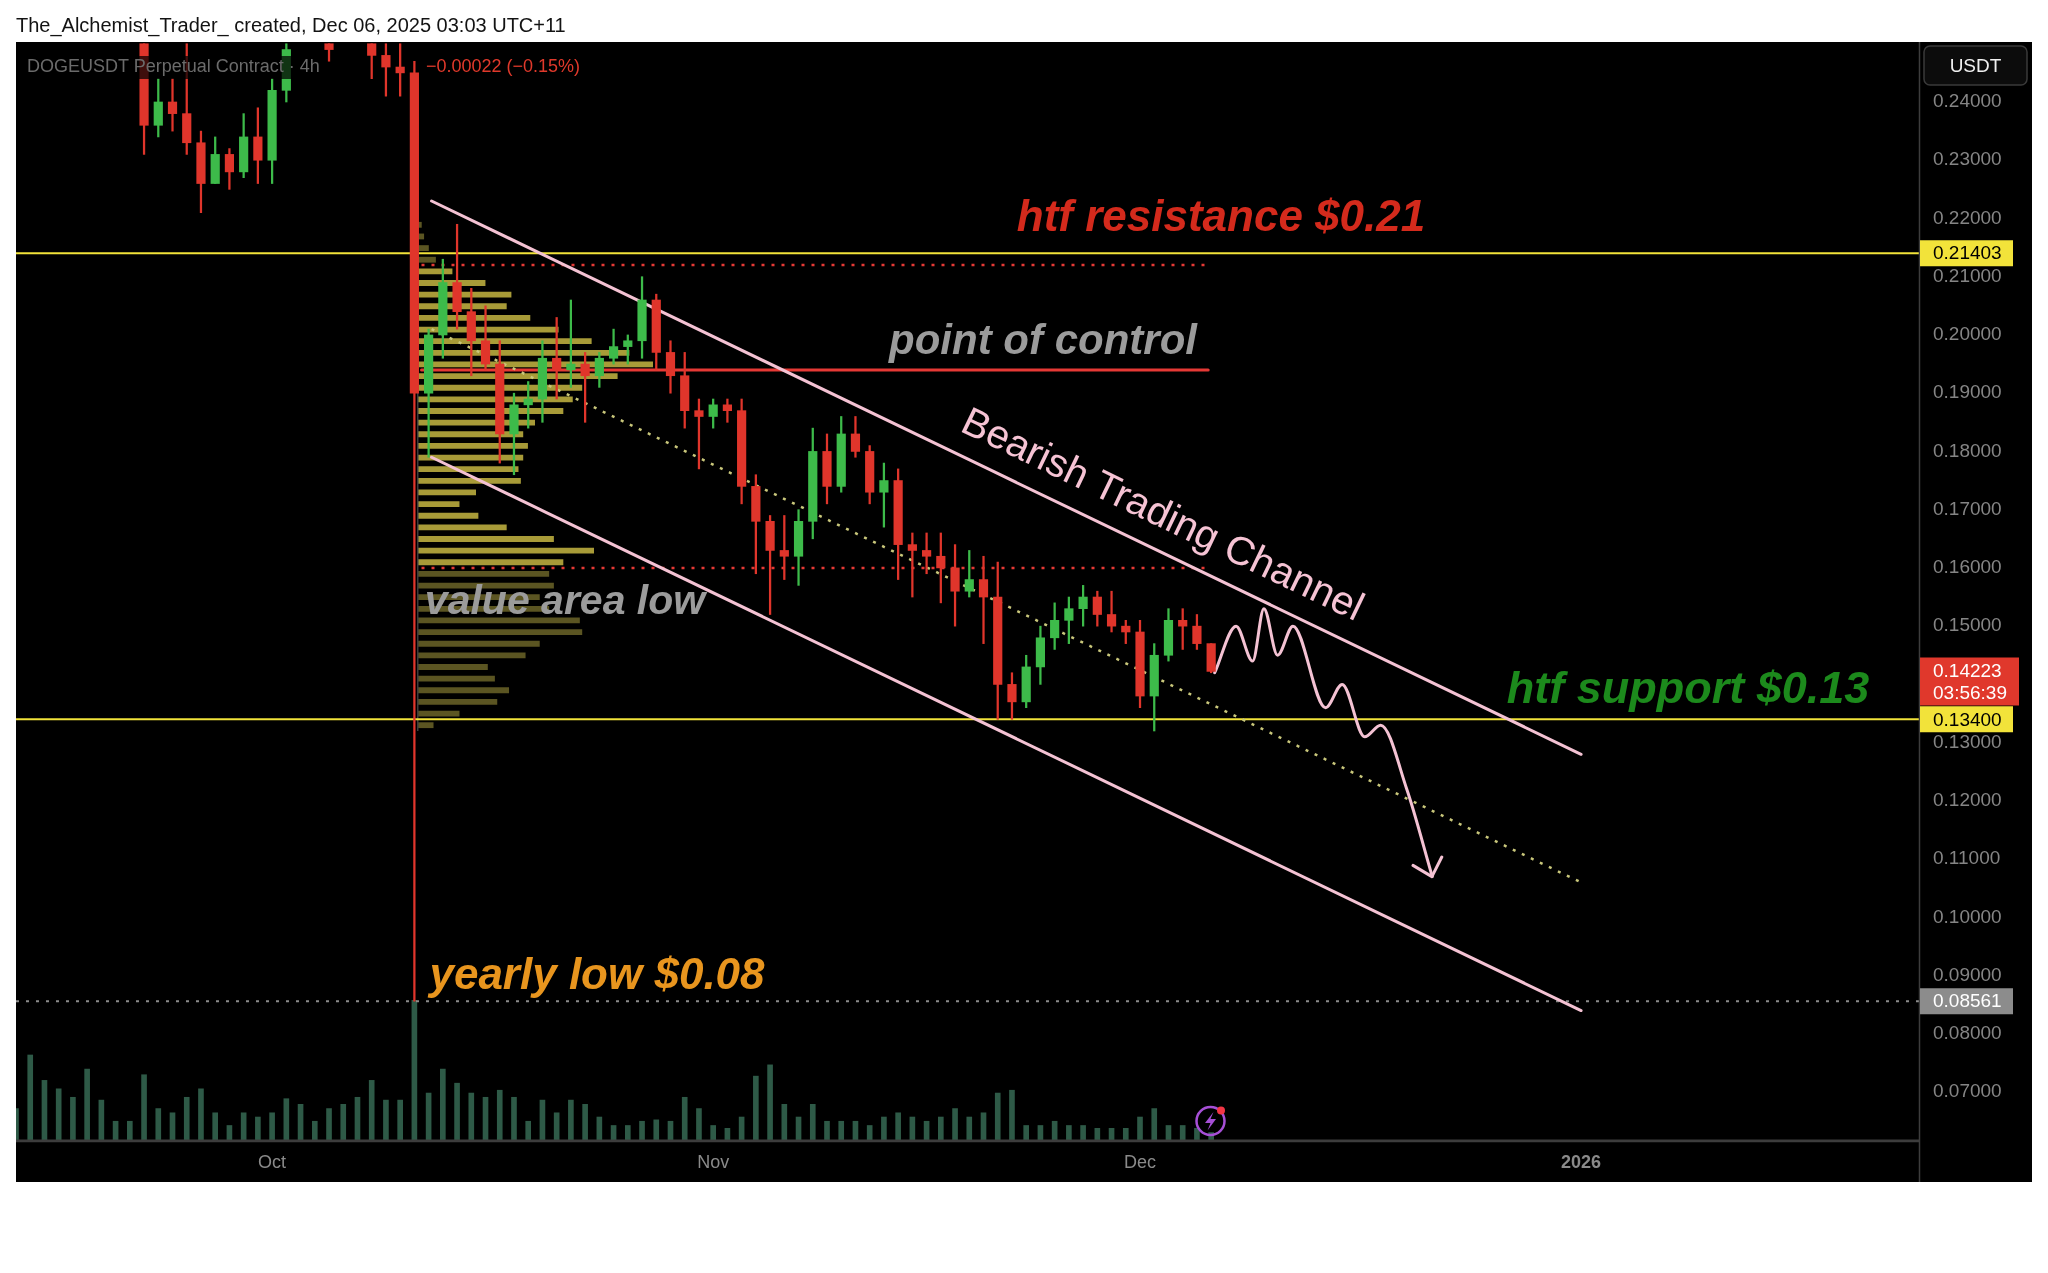 Image resolution: width=2048 pixels, height=1273 pixels. Describe the element at coordinates (1581, 1161) in the screenshot. I see `x-tick-label: 2026` at that location.